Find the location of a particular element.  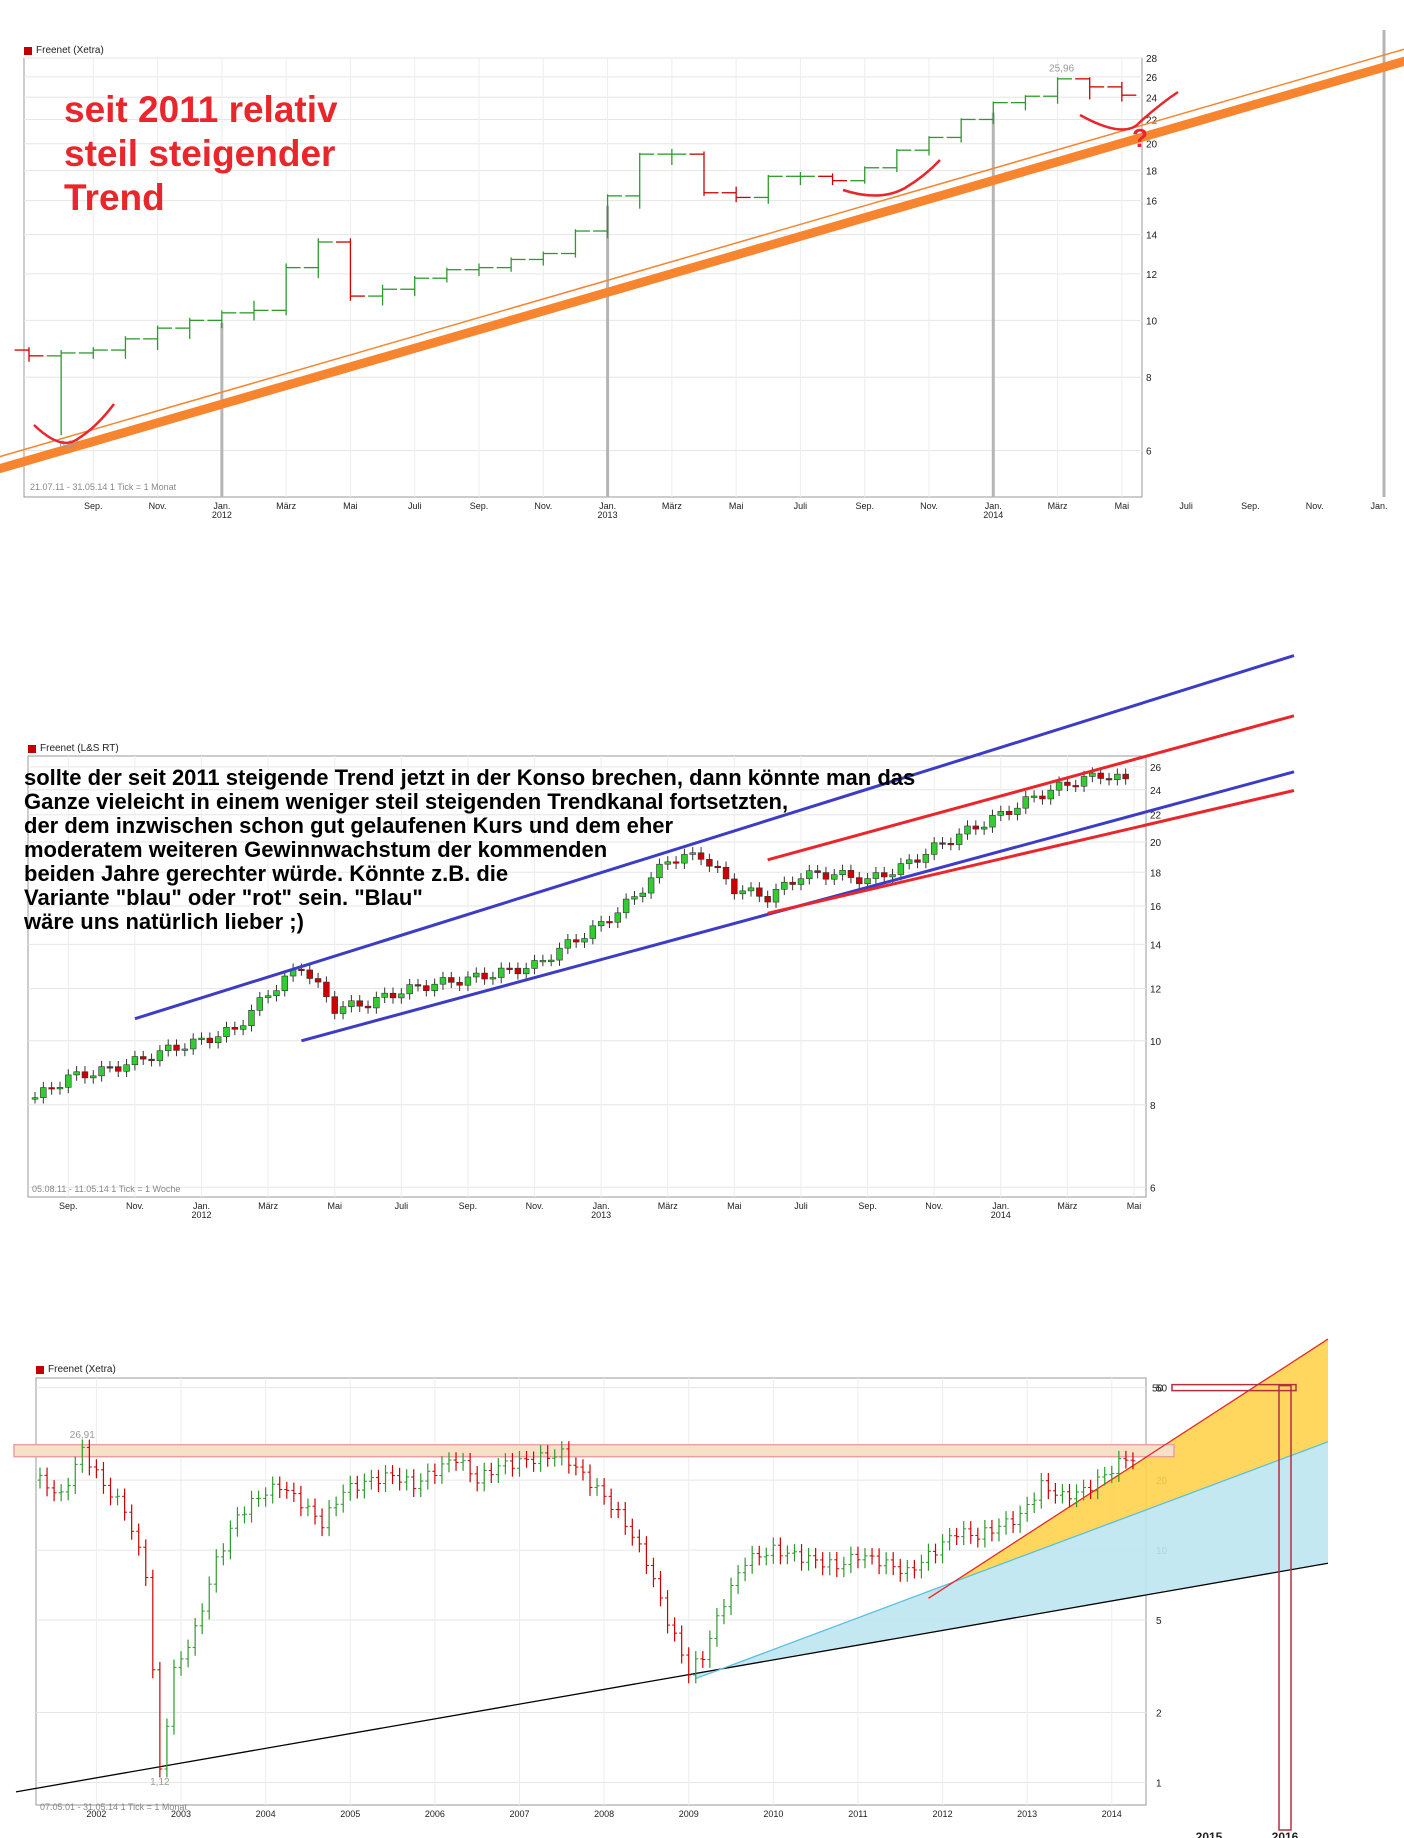

y-tick-label: 6 is located at coordinates (1153, 1188).